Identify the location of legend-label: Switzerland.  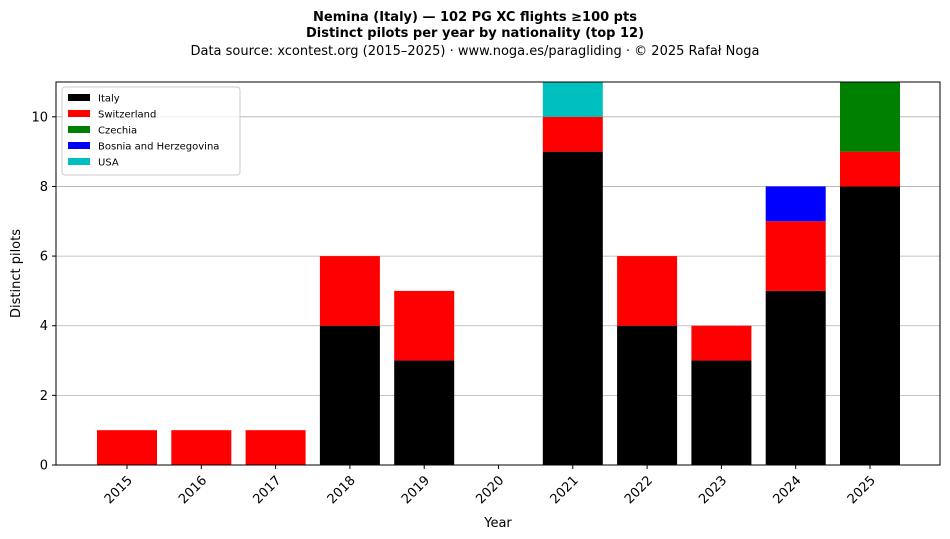
(127, 115).